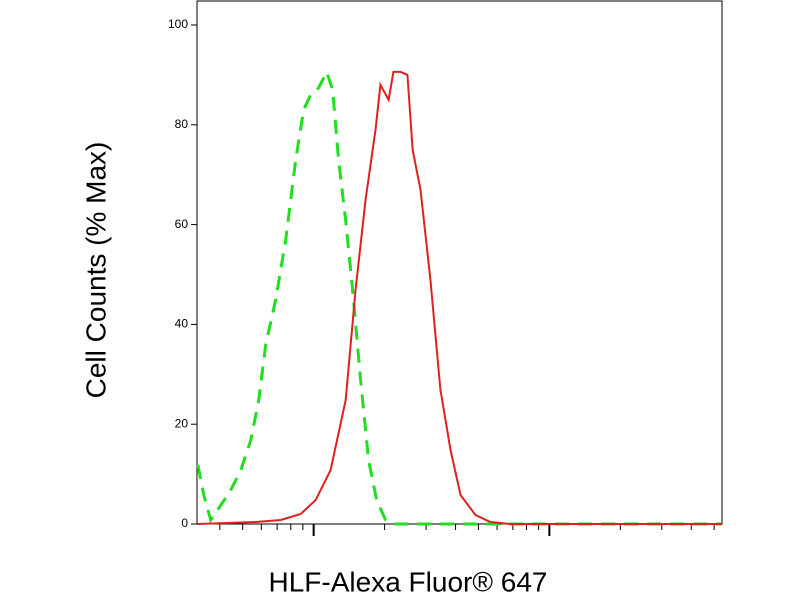 The width and height of the screenshot is (800, 605). Describe the element at coordinates (182, 224) in the screenshot. I see `y-tick-label: 60` at that location.